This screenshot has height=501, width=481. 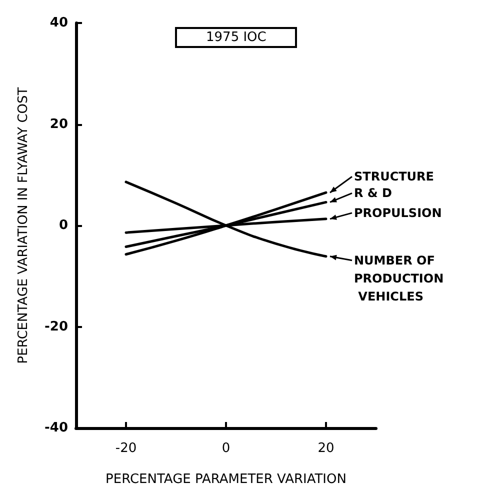 What do you see at coordinates (56, 428) in the screenshot?
I see `y-tick-label: -40` at bounding box center [56, 428].